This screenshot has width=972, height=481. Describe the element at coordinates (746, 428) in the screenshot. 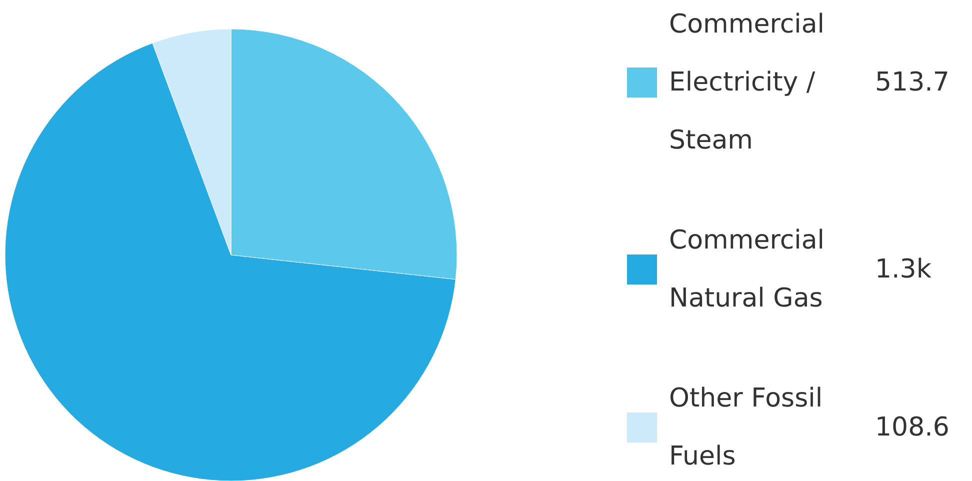

I see `legend-label: Other Fossil Fuels` at that location.